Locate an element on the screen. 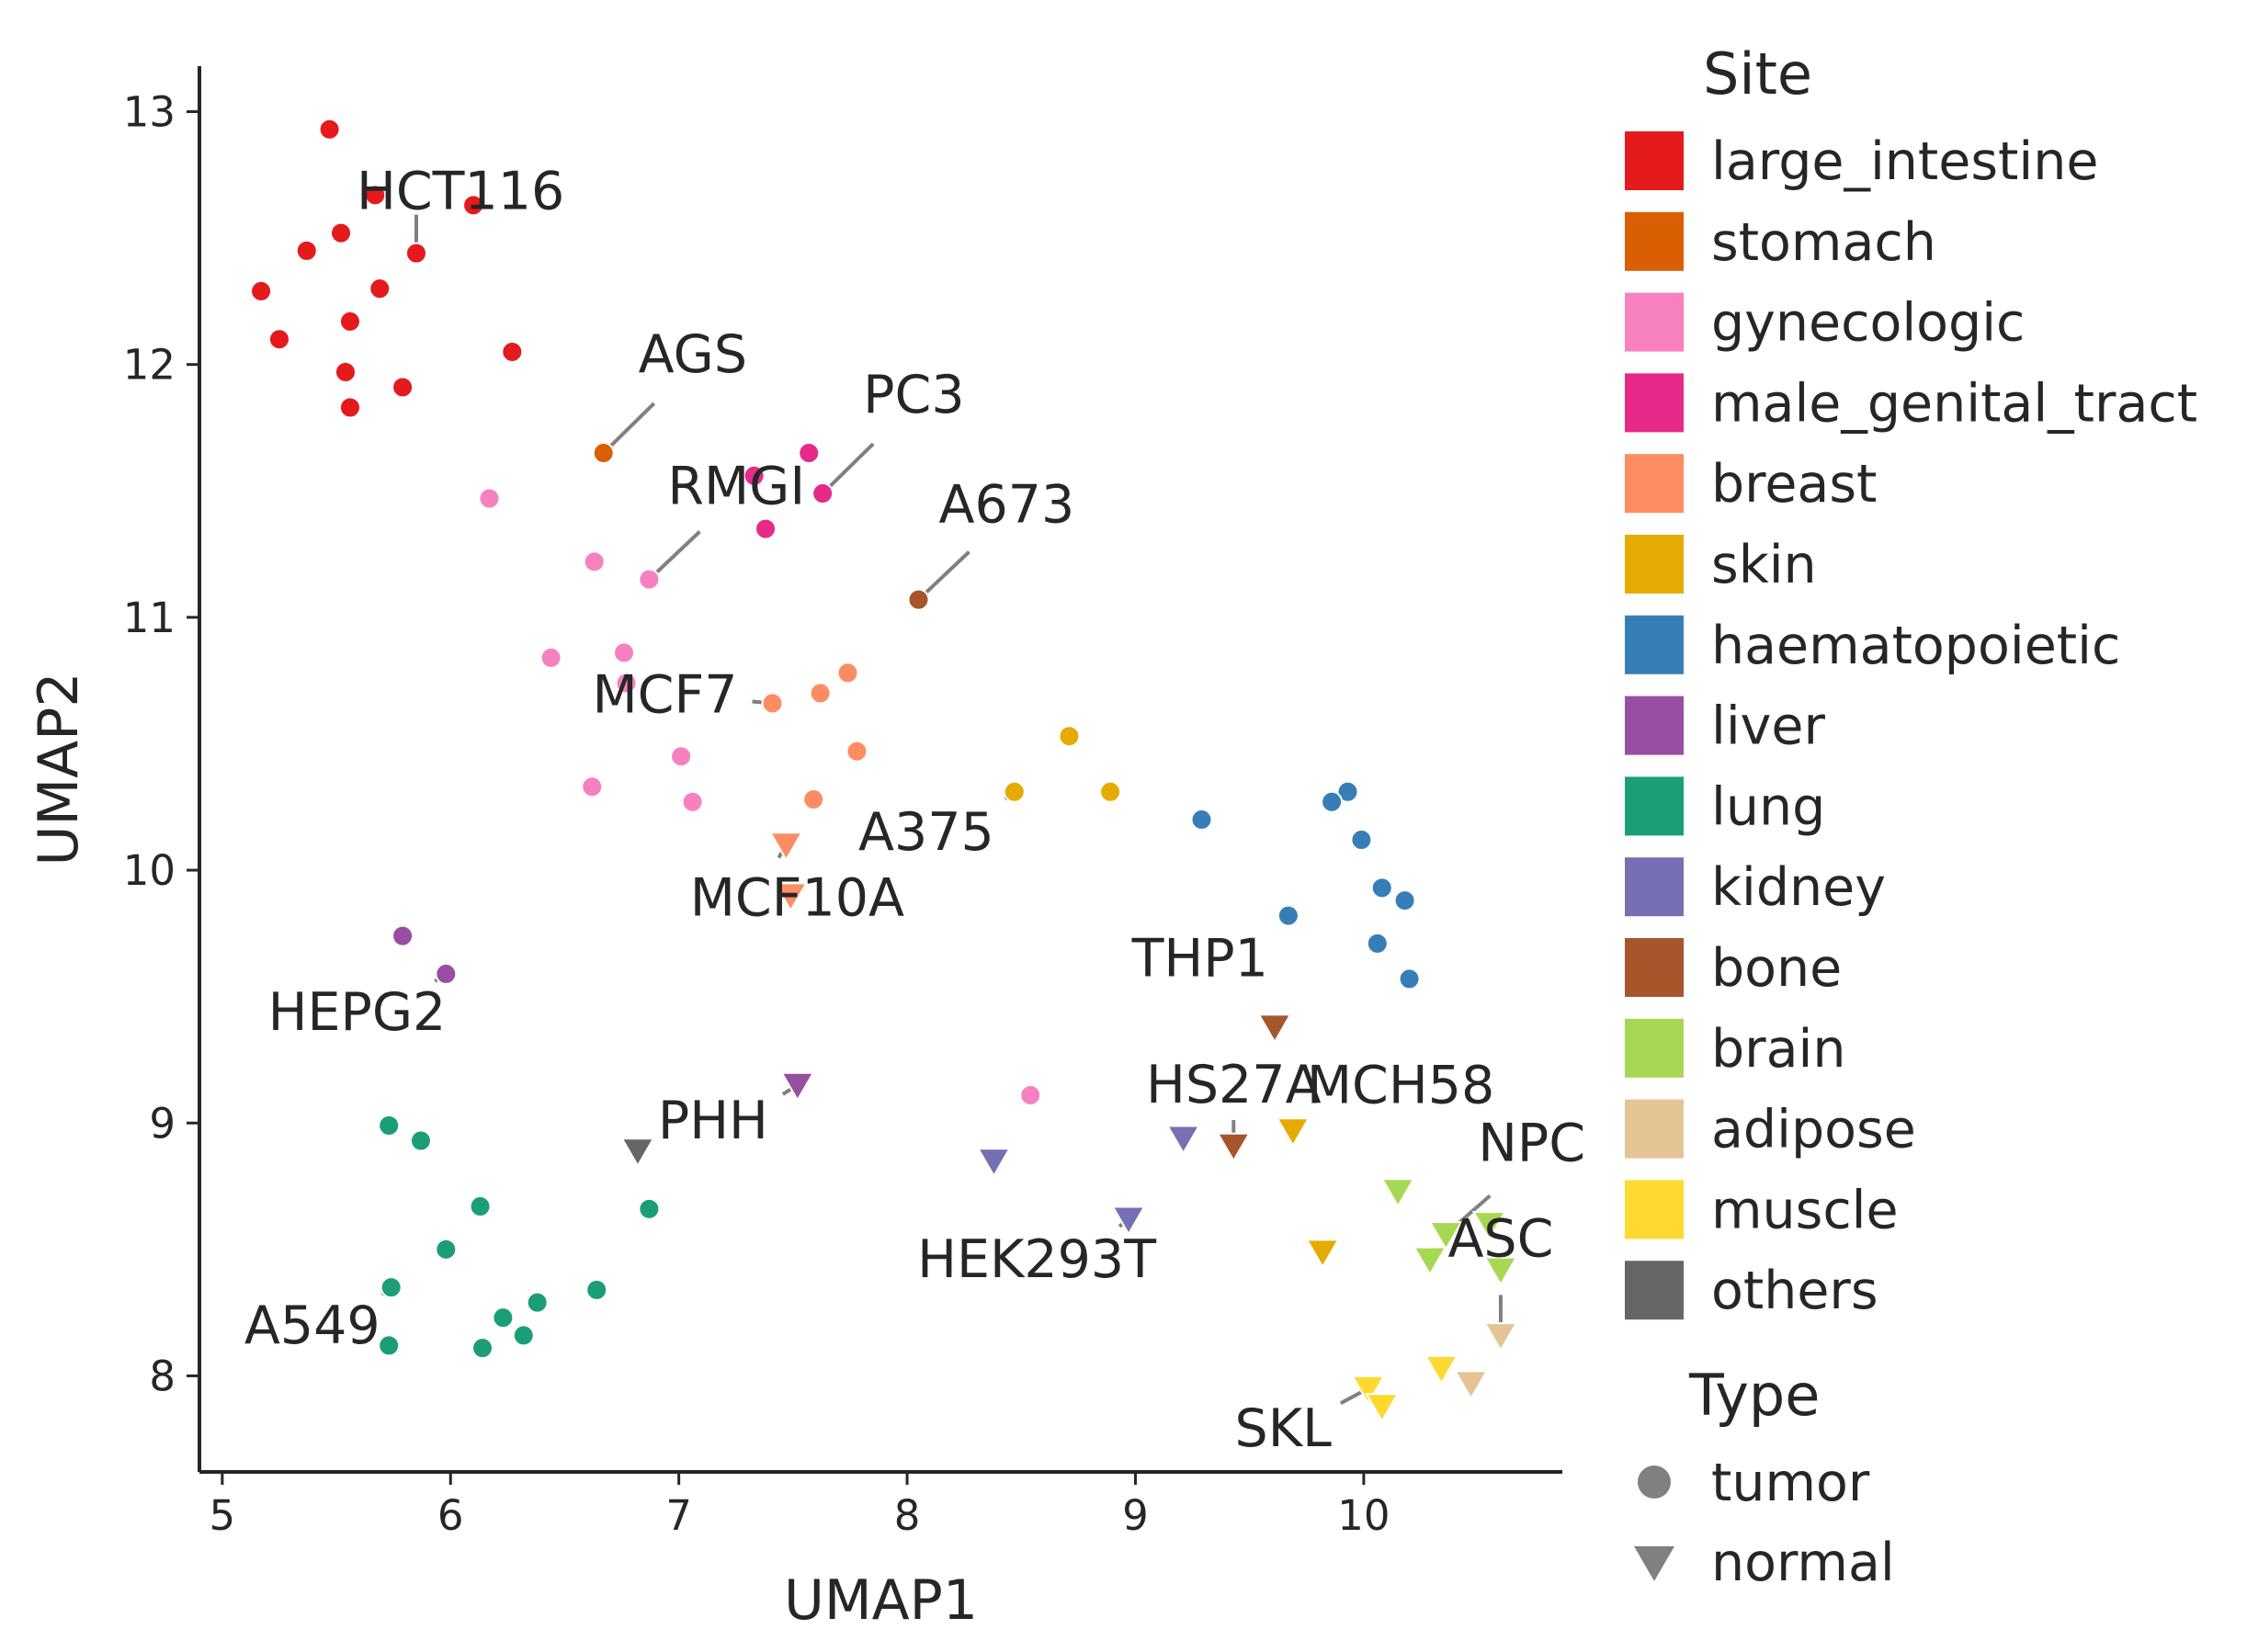 This screenshot has width=2247, height=1652. legend-label-kidney: kidney is located at coordinates (1798, 887).